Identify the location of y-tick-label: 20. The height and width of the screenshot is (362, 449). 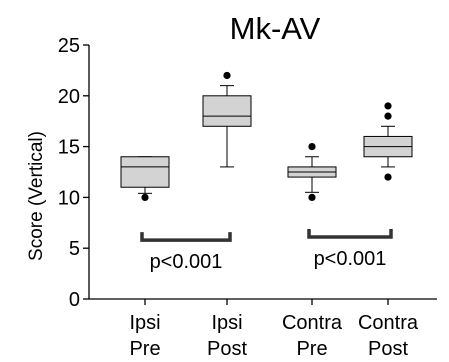
(69, 97).